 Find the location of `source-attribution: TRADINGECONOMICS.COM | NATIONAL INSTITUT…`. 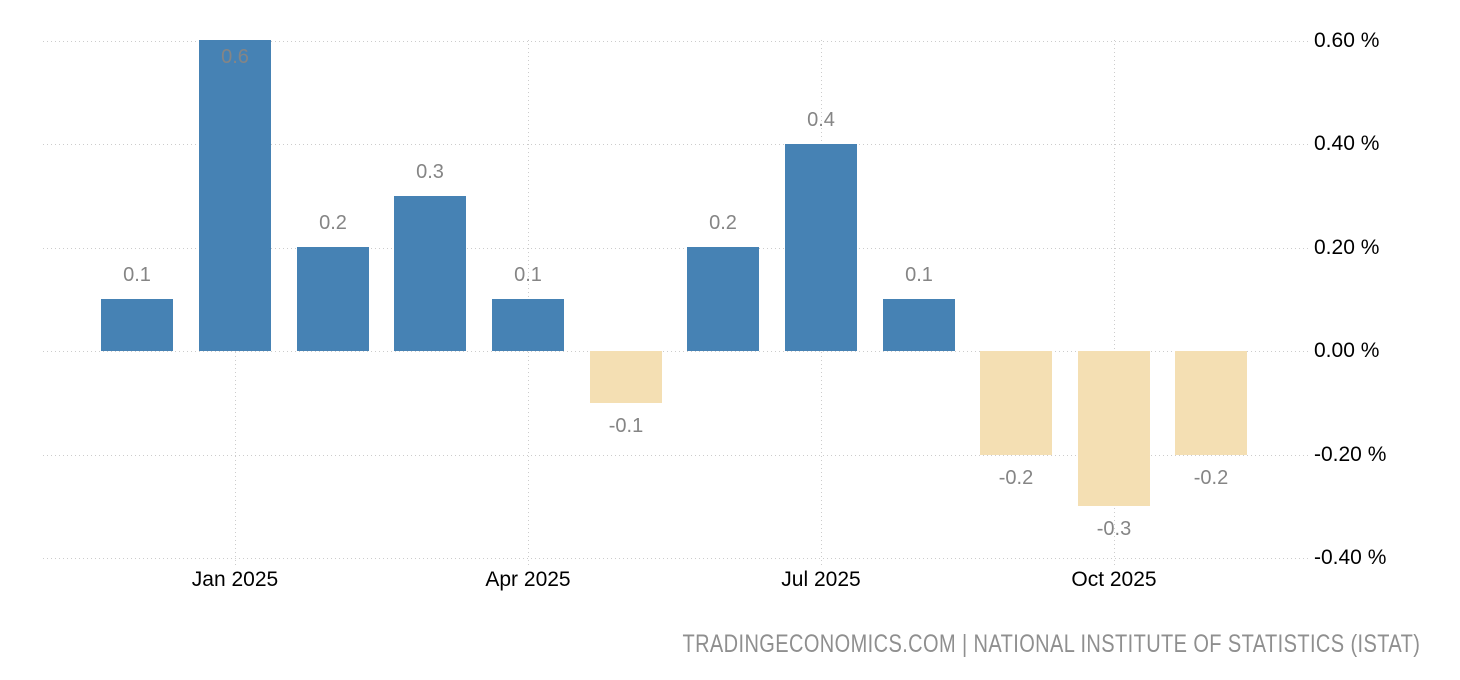

source-attribution: TRADINGECONOMICS.COM | NATIONAL INSTITUT… is located at coordinates (1051, 644).